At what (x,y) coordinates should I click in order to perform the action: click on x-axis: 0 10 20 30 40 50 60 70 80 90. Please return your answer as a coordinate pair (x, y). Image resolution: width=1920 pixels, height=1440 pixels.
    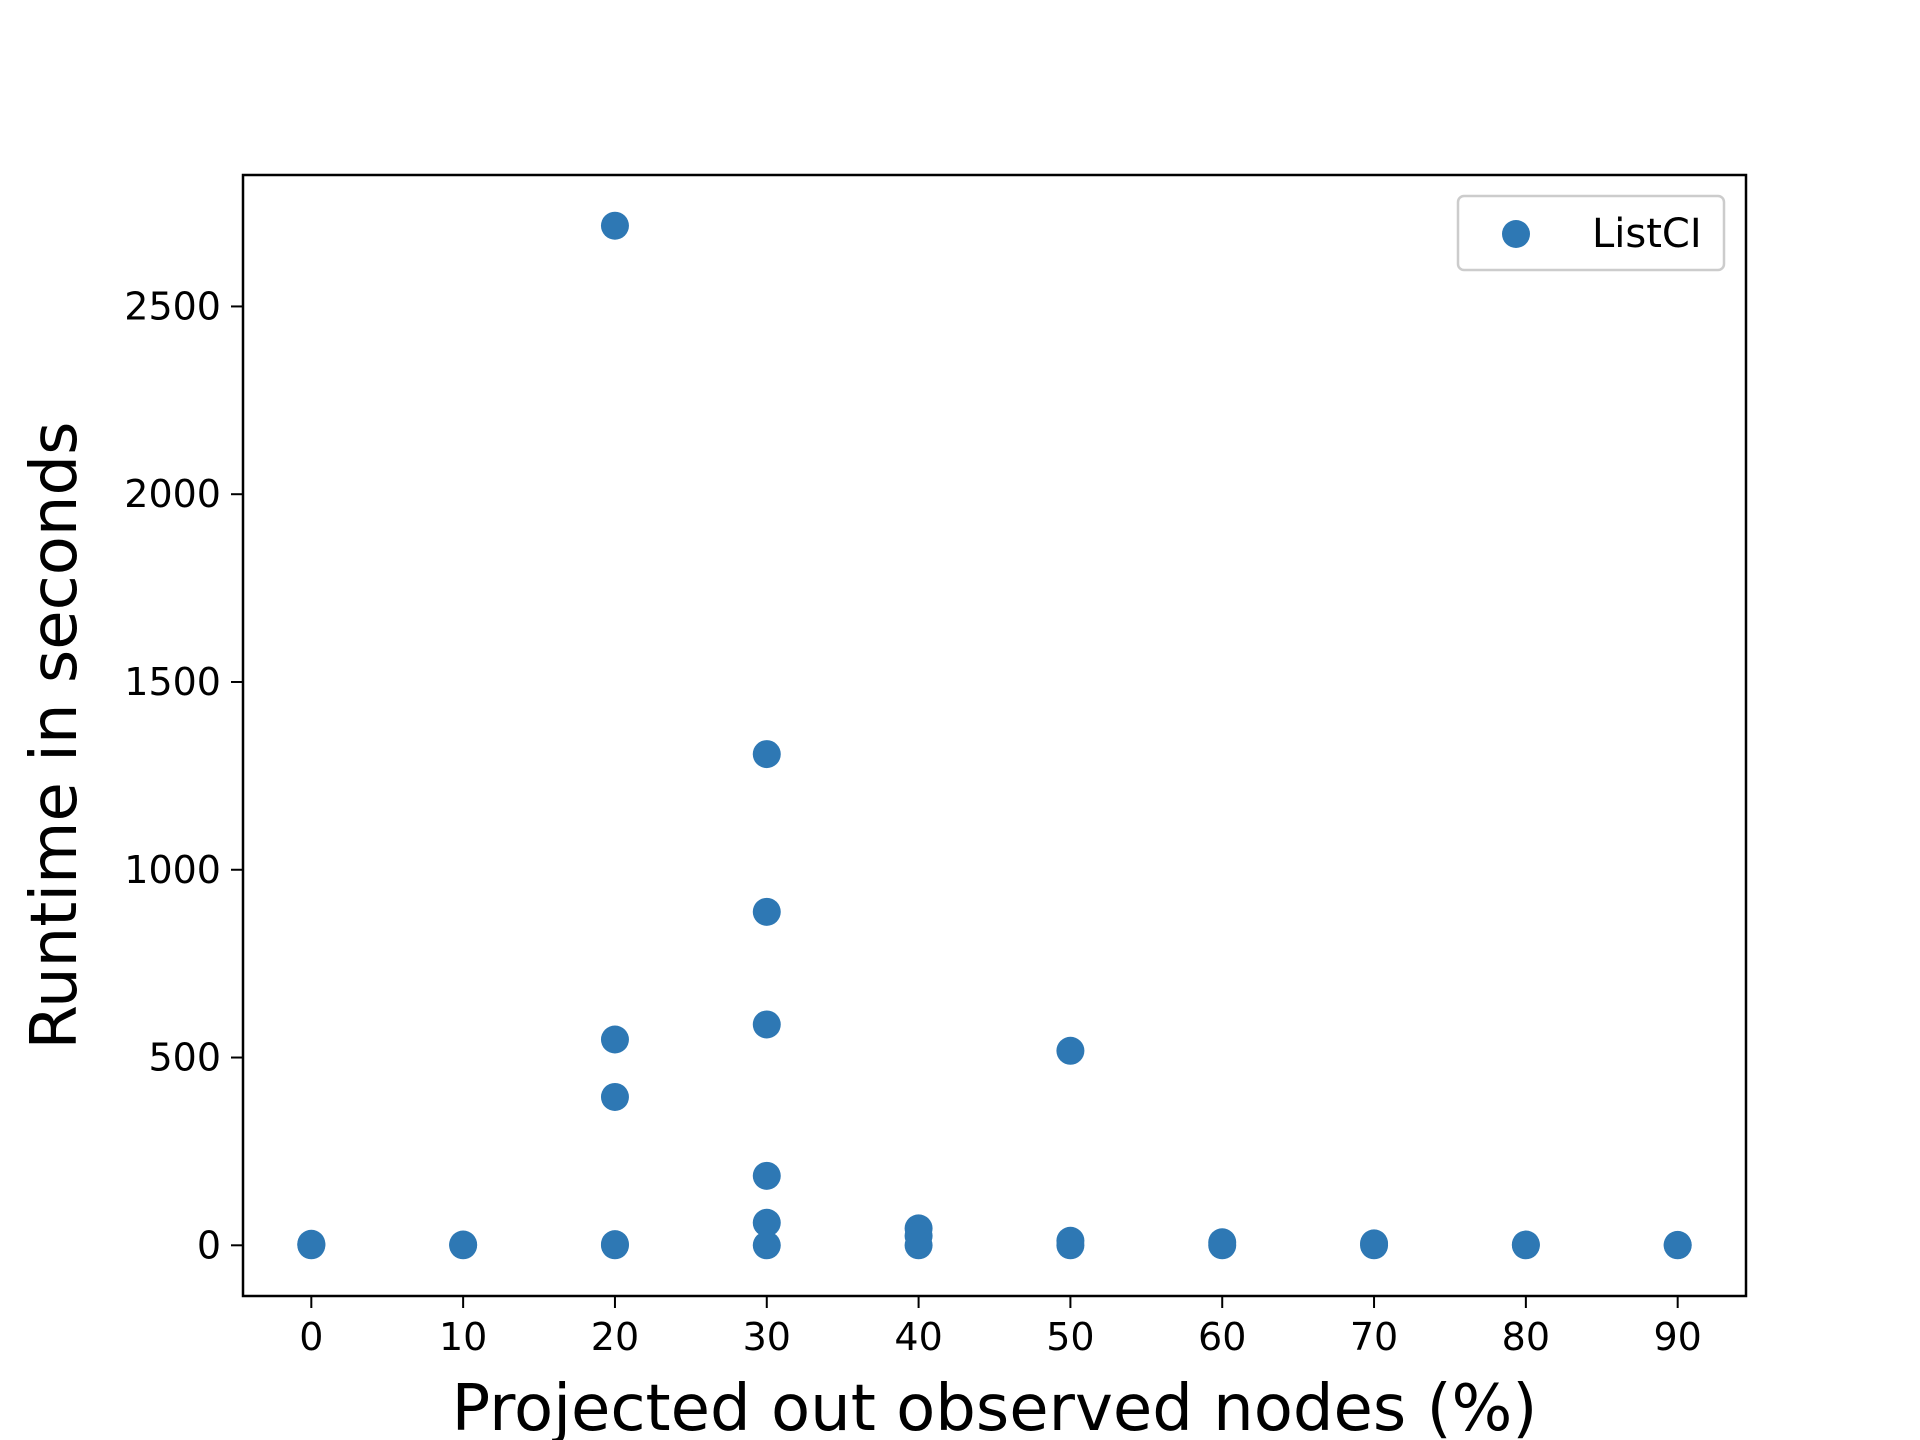
    Looking at the image, I should click on (1000, 1327).